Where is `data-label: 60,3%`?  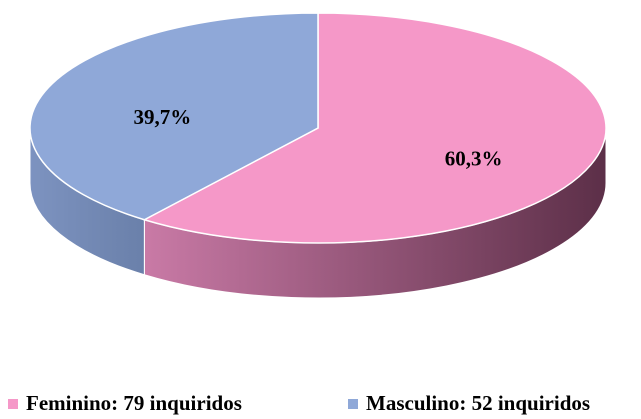
data-label: 60,3% is located at coordinates (474, 159).